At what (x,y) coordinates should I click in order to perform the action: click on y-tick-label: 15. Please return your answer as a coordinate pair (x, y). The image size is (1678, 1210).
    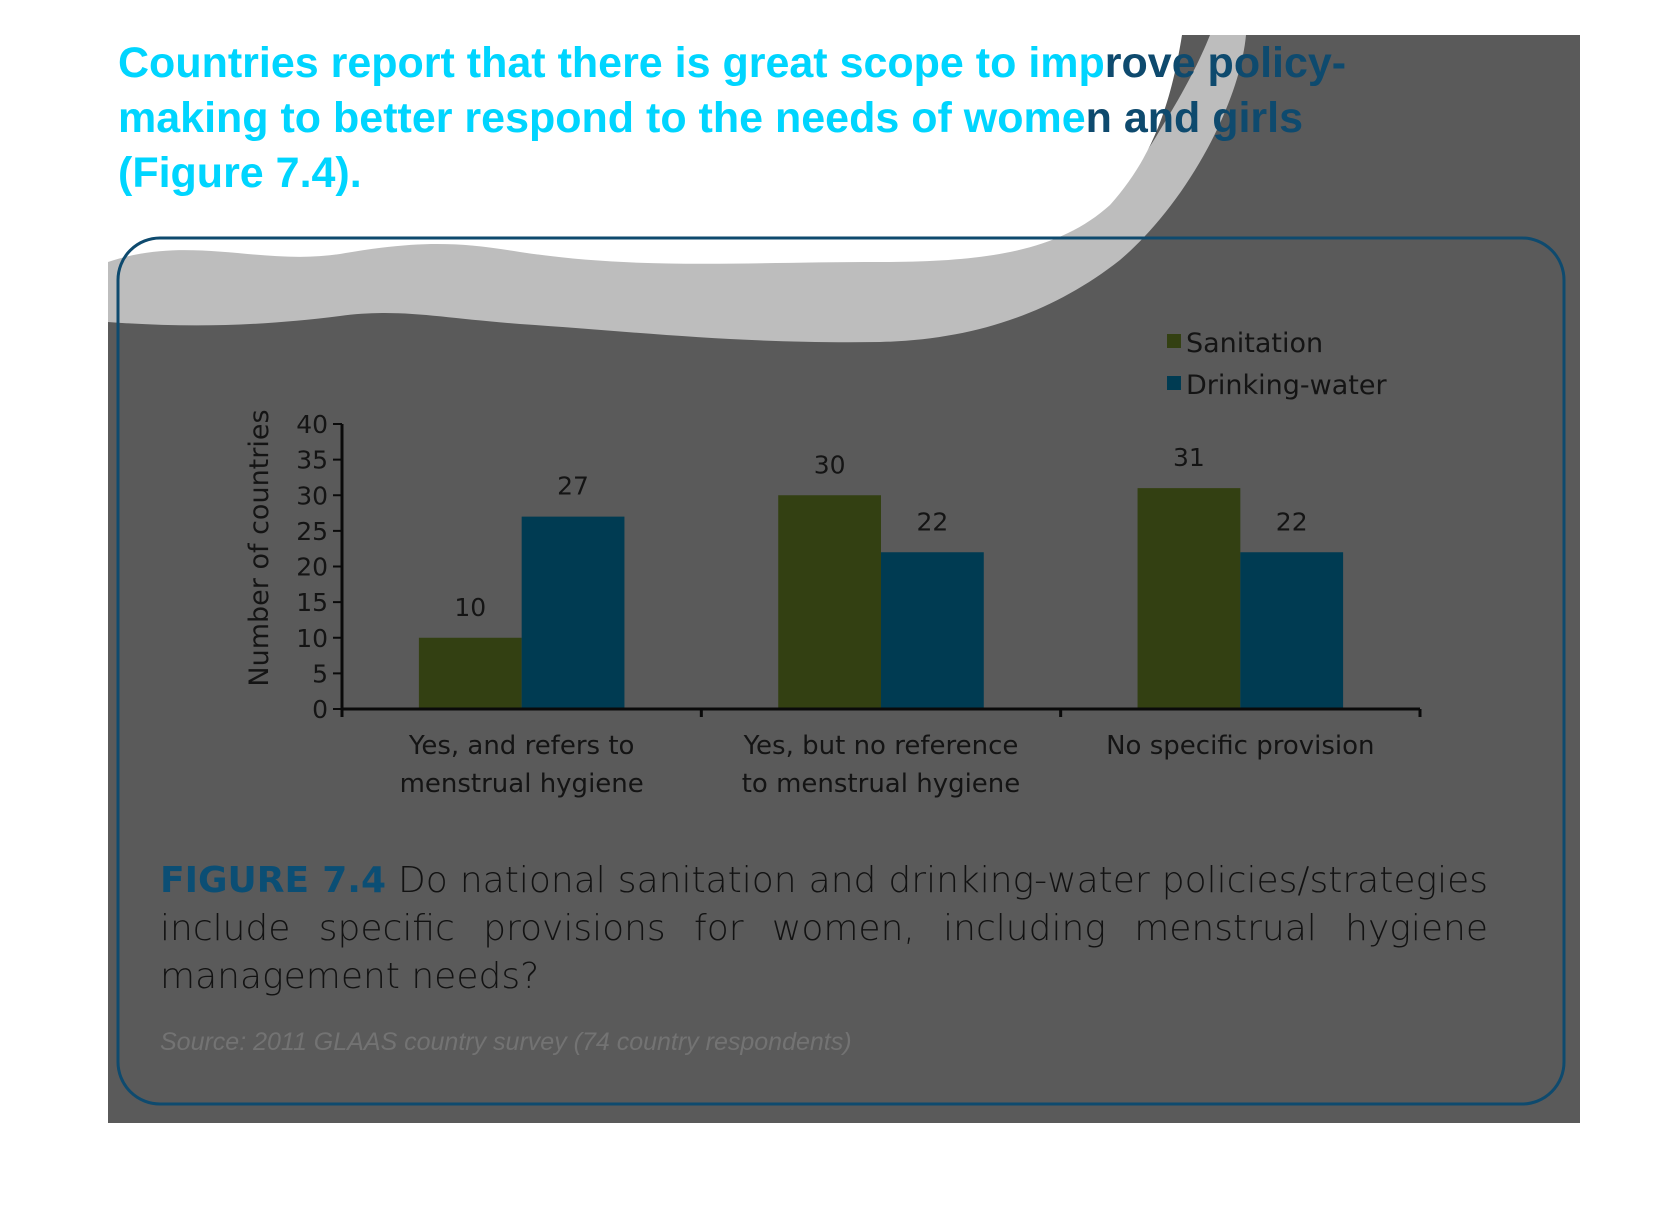
    Looking at the image, I should click on (312, 602).